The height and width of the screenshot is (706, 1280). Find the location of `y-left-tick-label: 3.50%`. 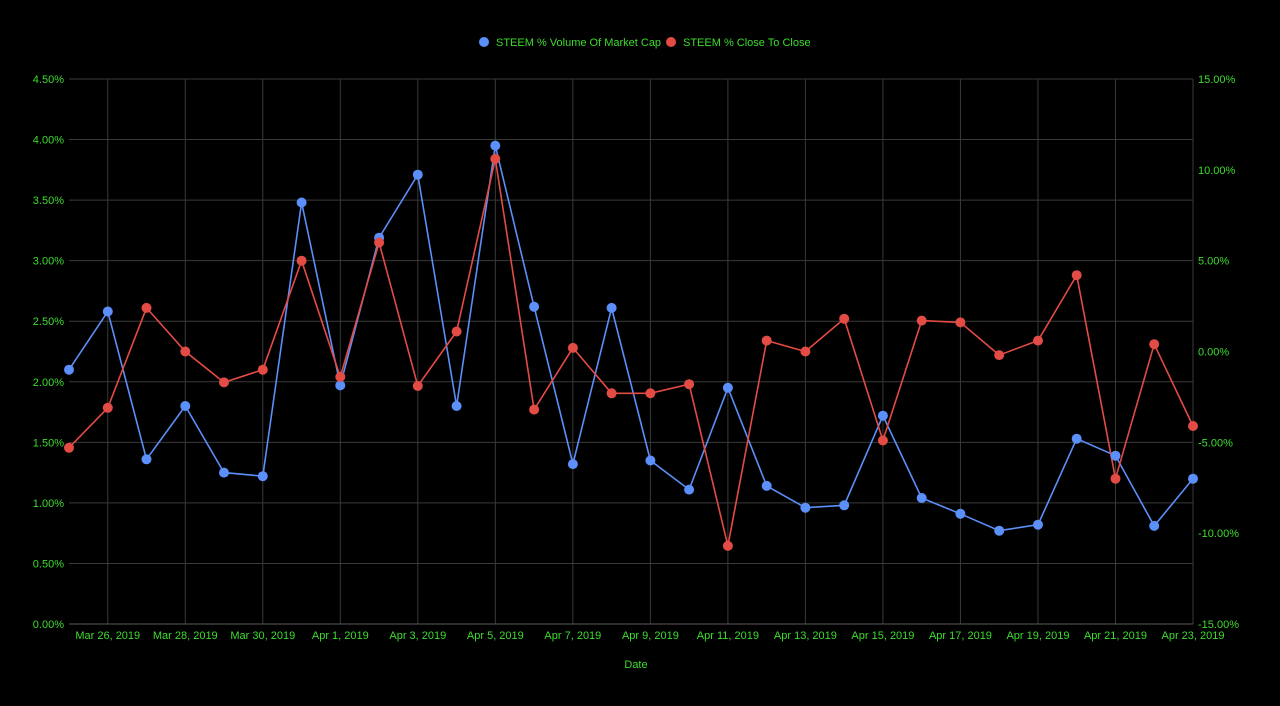

y-left-tick-label: 3.50% is located at coordinates (48, 201).